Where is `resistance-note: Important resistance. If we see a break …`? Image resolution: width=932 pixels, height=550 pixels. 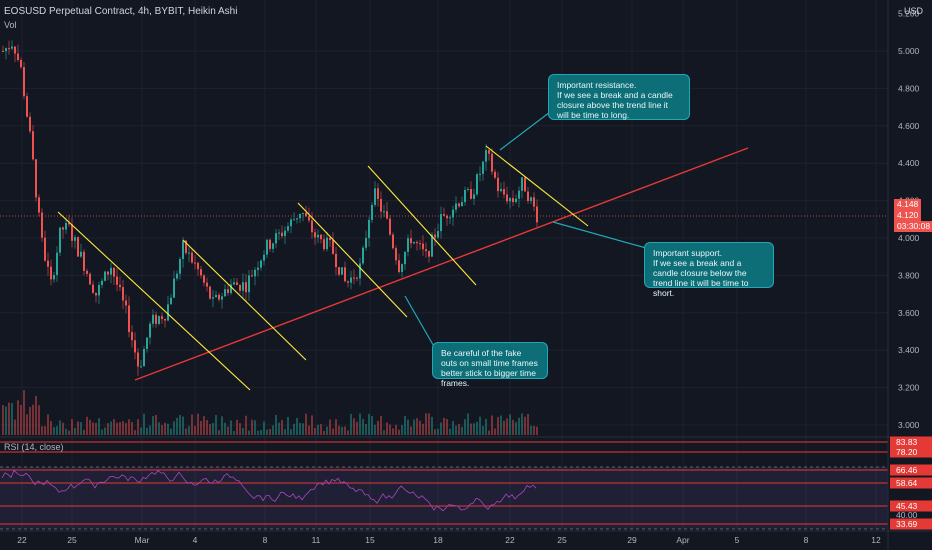 resistance-note: Important resistance. If we see a break … is located at coordinates (619, 97).